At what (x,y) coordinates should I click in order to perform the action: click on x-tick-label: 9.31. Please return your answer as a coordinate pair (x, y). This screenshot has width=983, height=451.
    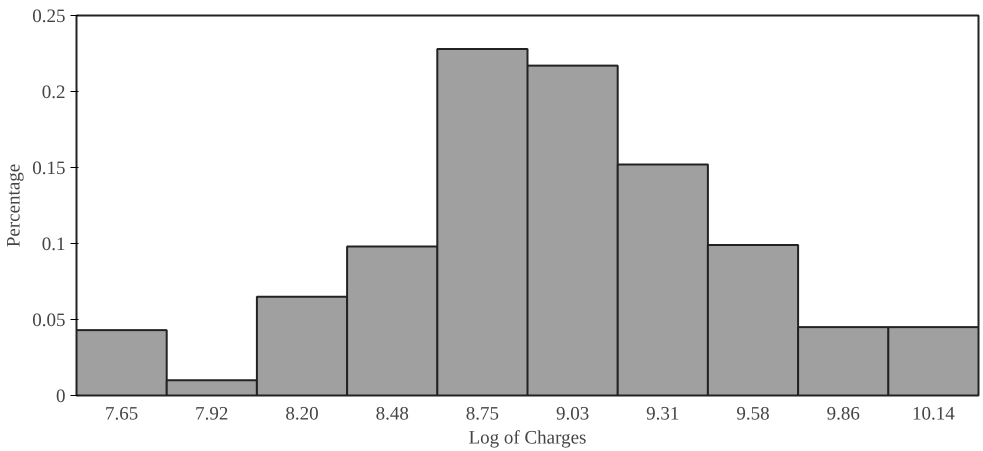
    Looking at the image, I should click on (663, 414).